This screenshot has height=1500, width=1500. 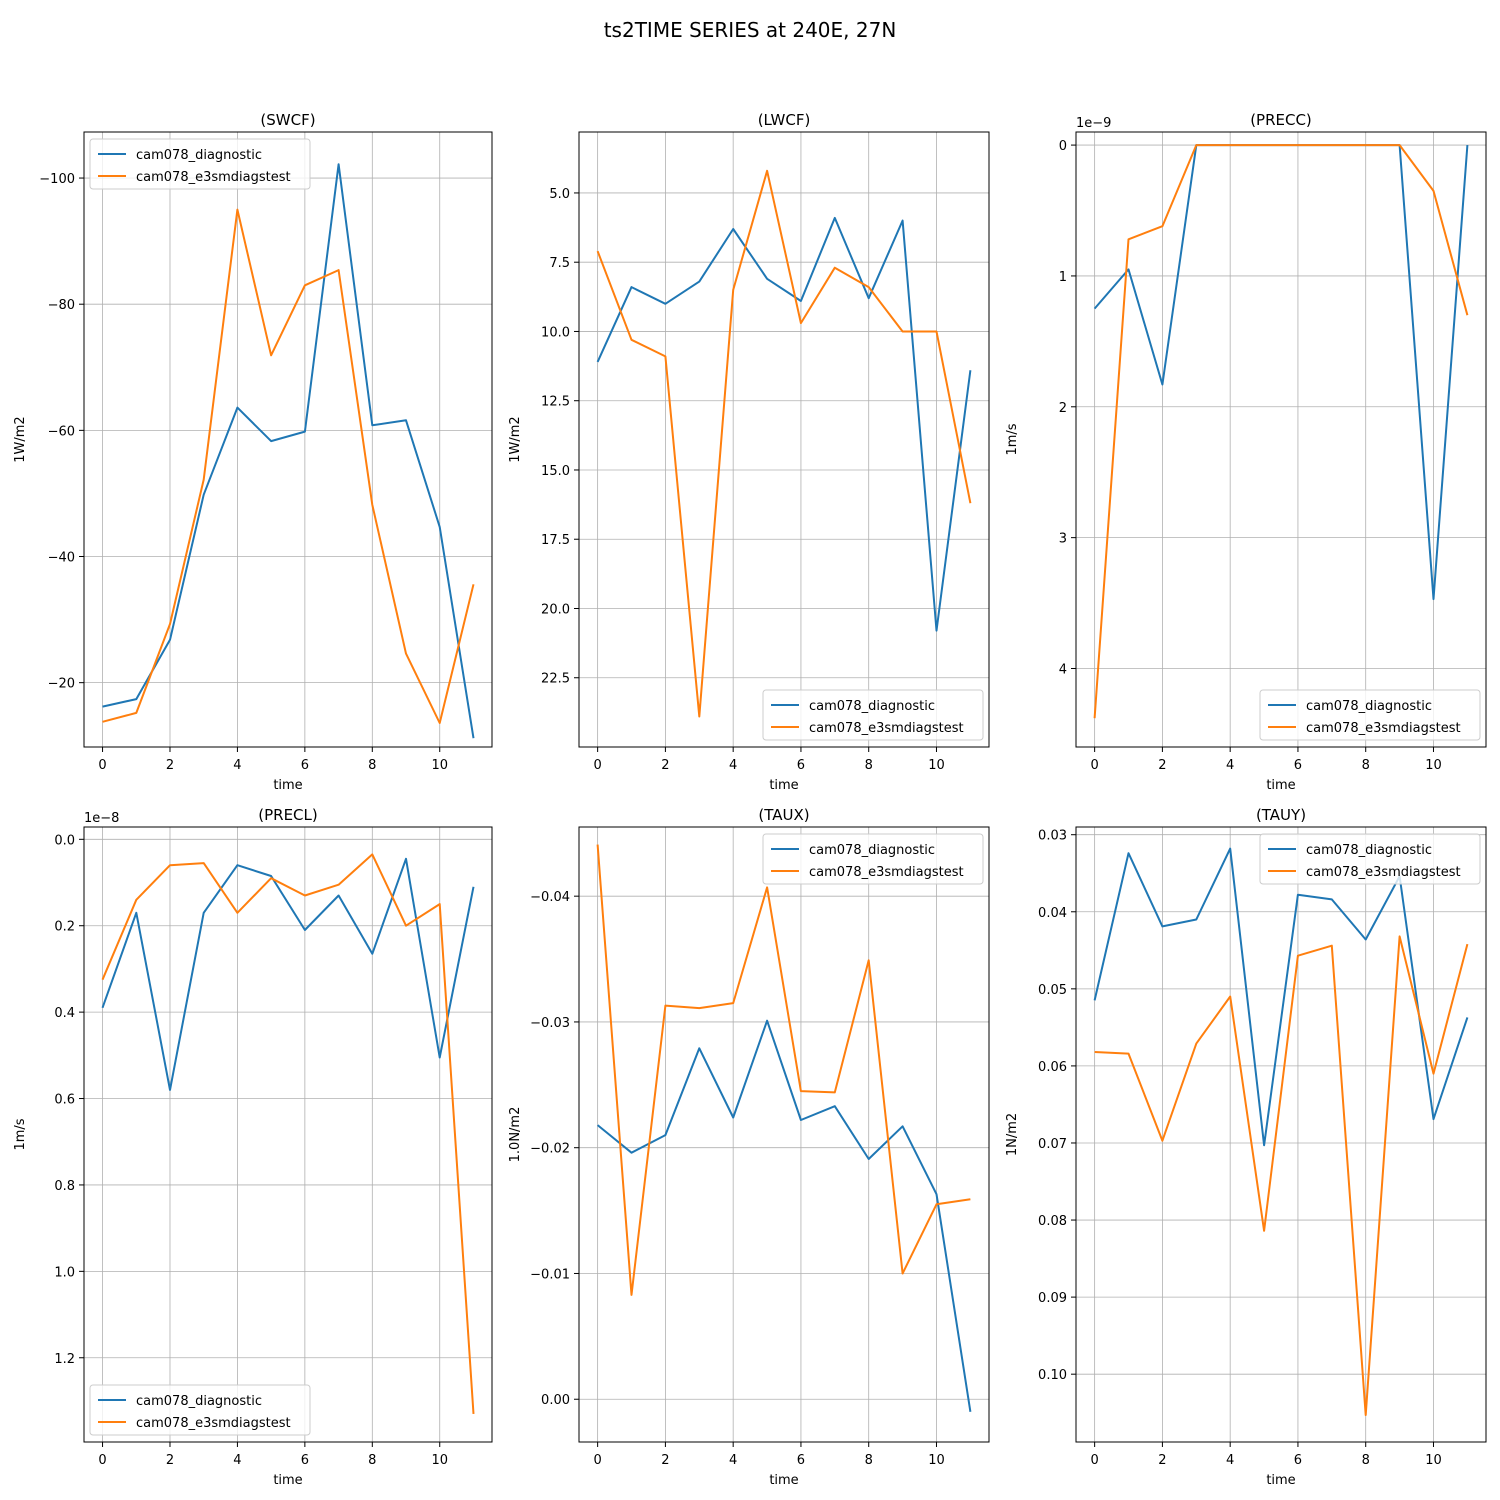 What do you see at coordinates (1281, 120) in the screenshot?
I see `axes-title: (PRECC)` at bounding box center [1281, 120].